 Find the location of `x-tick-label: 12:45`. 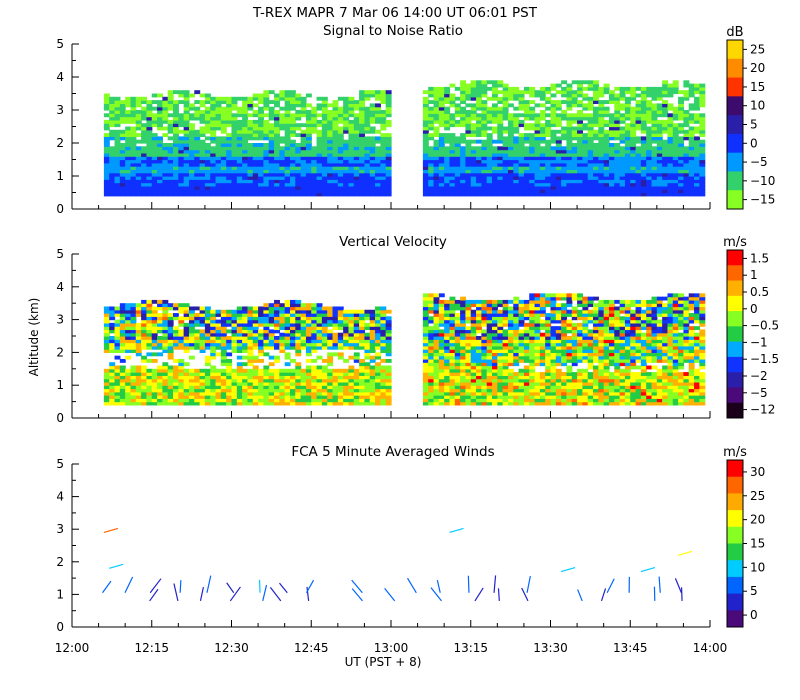

x-tick-label: 12:45 is located at coordinates (311, 648).